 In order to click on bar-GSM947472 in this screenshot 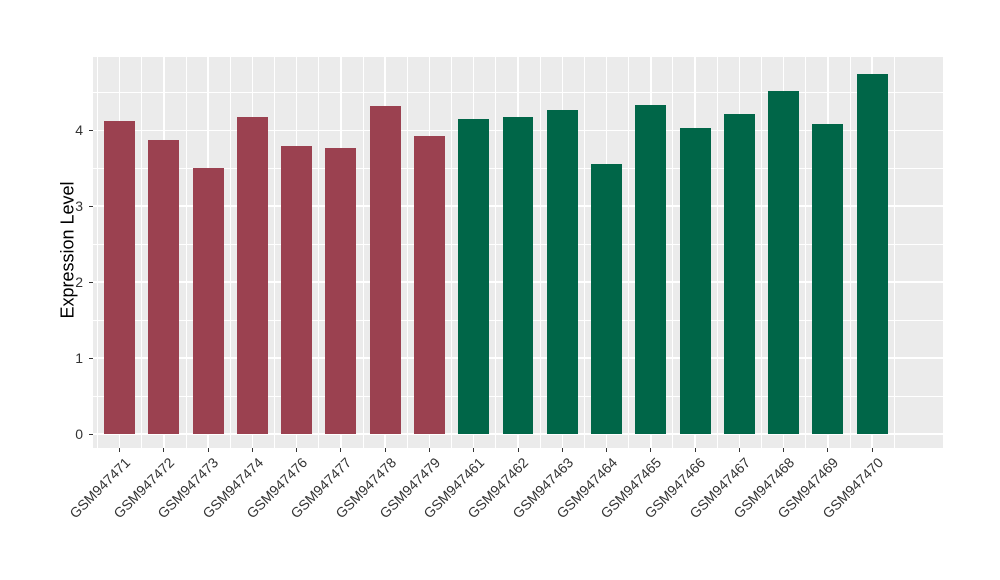, I will do `click(164, 286)`.